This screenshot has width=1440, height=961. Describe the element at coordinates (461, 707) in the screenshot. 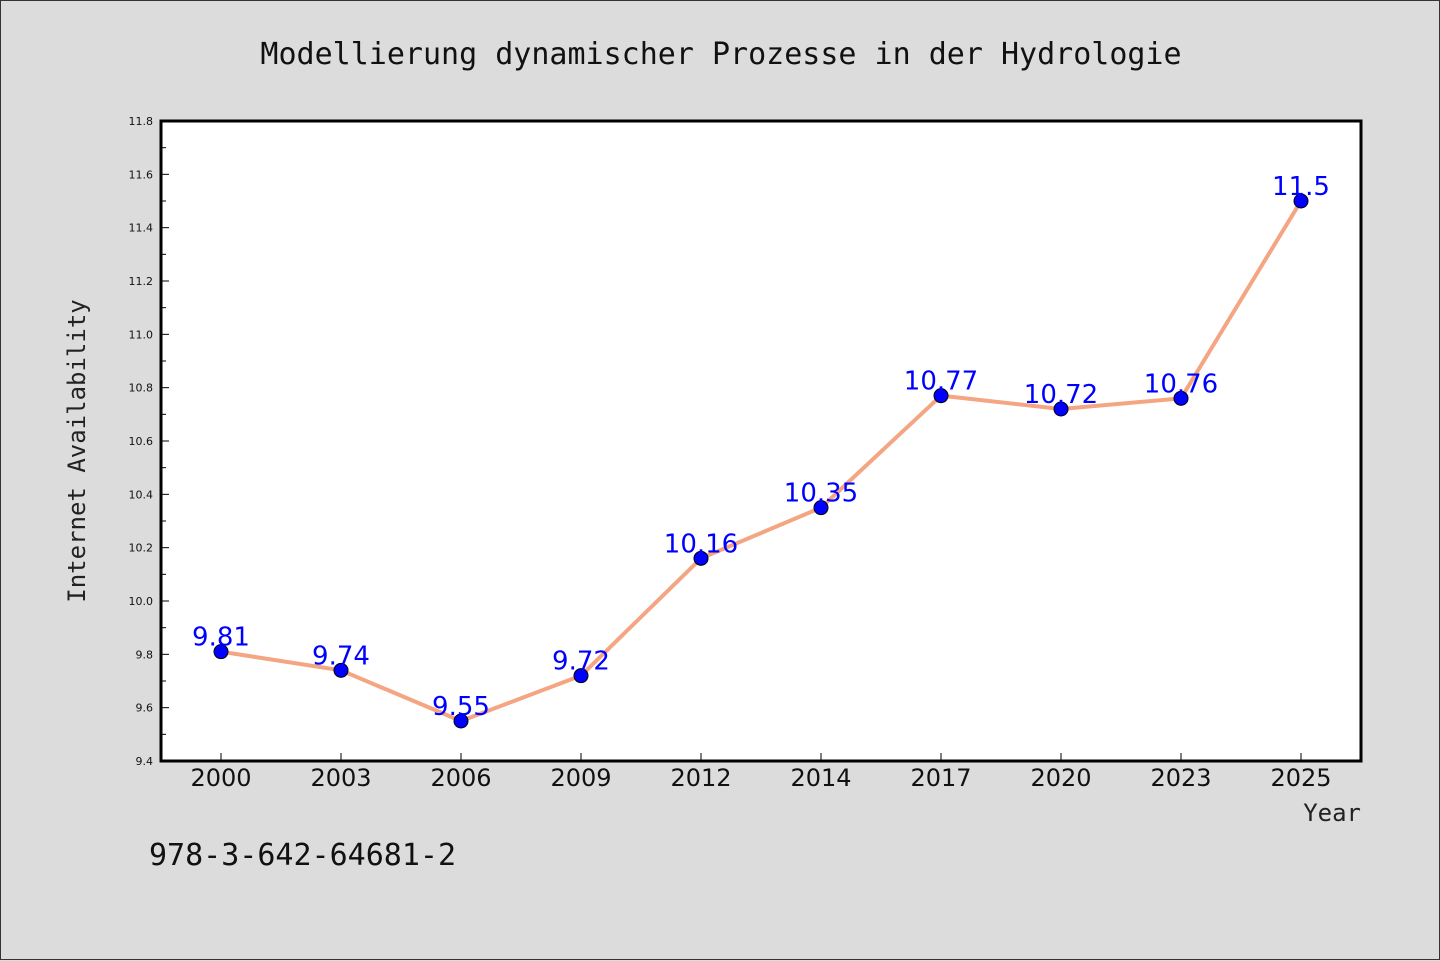

I see `data-value-label: 9.55` at that location.